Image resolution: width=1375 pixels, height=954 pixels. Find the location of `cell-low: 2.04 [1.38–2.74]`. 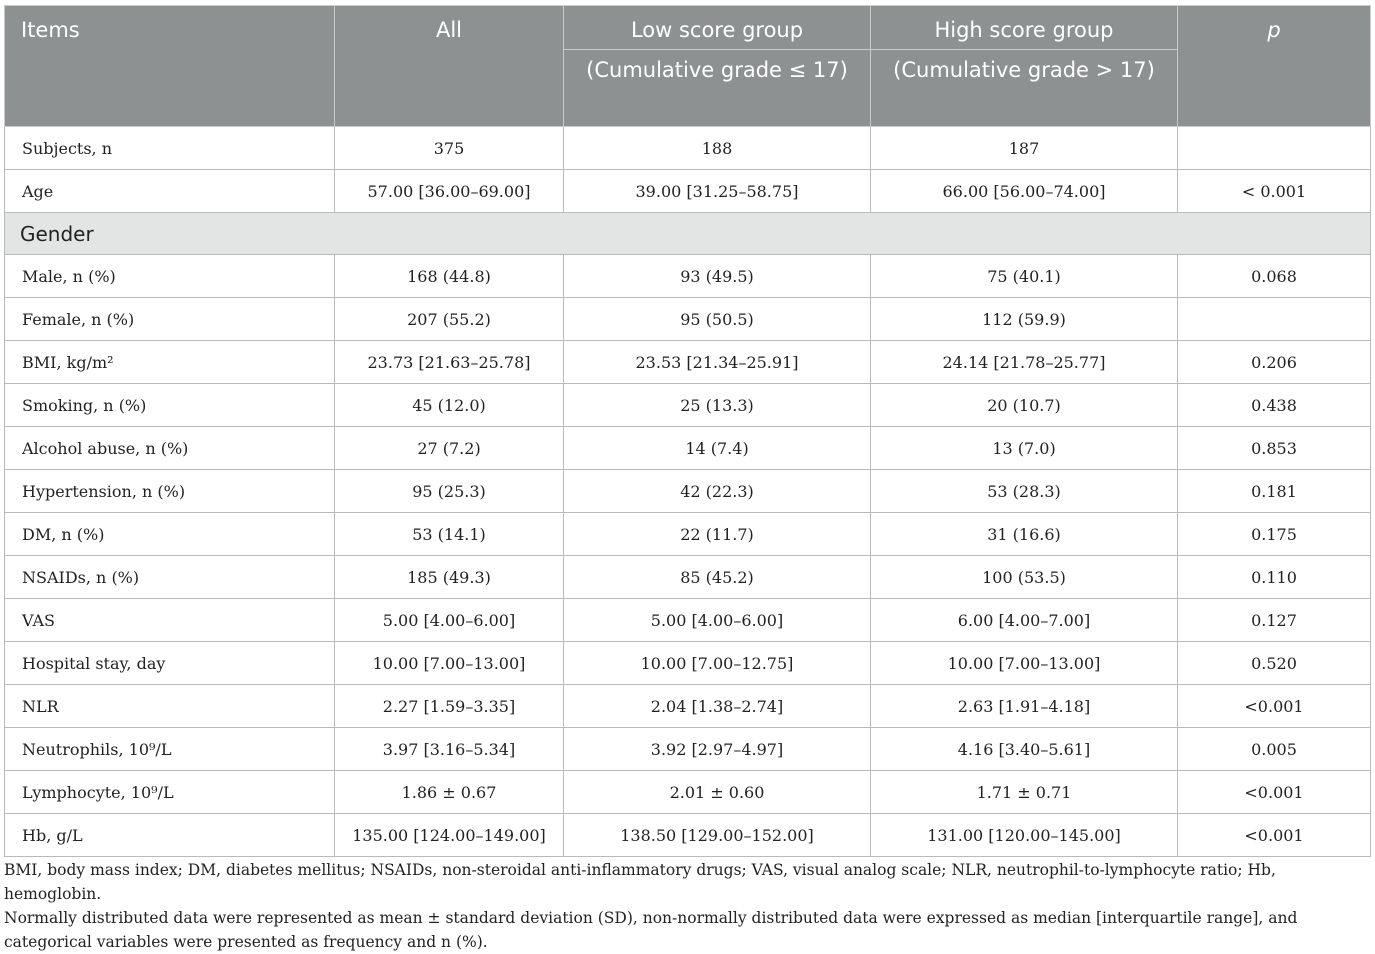

cell-low: 2.04 [1.38–2.74] is located at coordinates (717, 706).